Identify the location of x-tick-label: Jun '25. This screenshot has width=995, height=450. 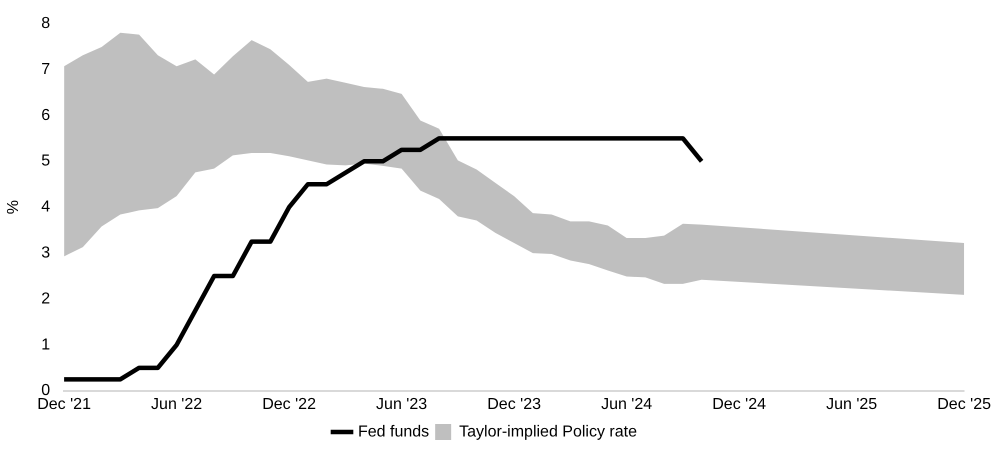
(852, 404).